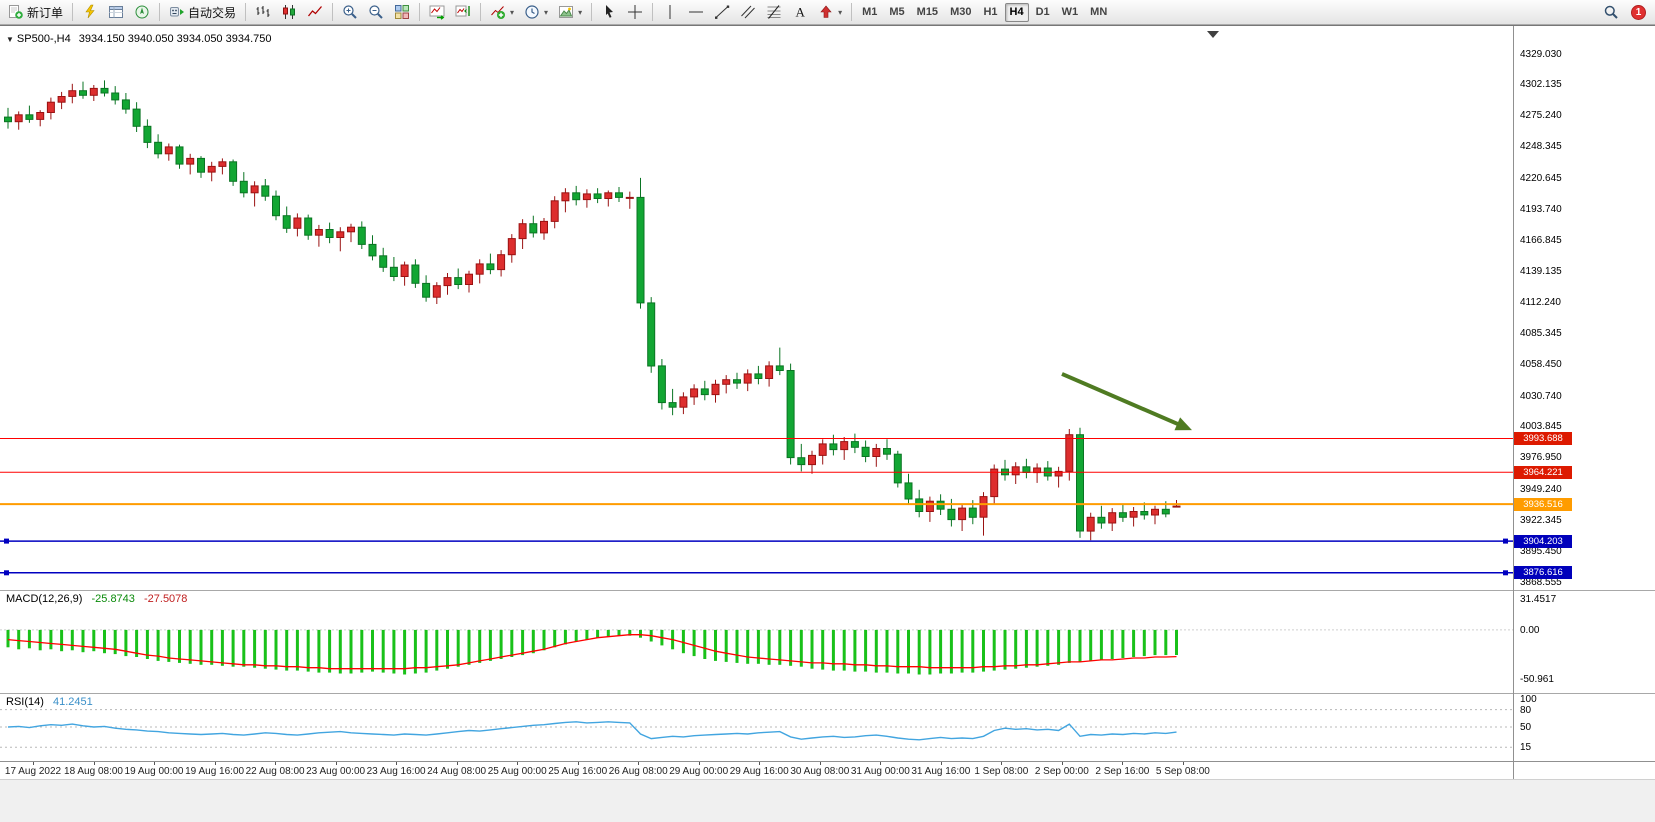 The image size is (1655, 822). Describe the element at coordinates (927, 11) in the screenshot. I see `timeframe-m15-button: M15` at that location.